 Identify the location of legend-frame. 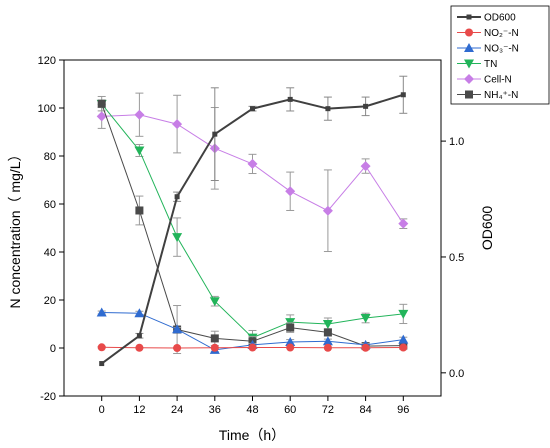
(500, 55).